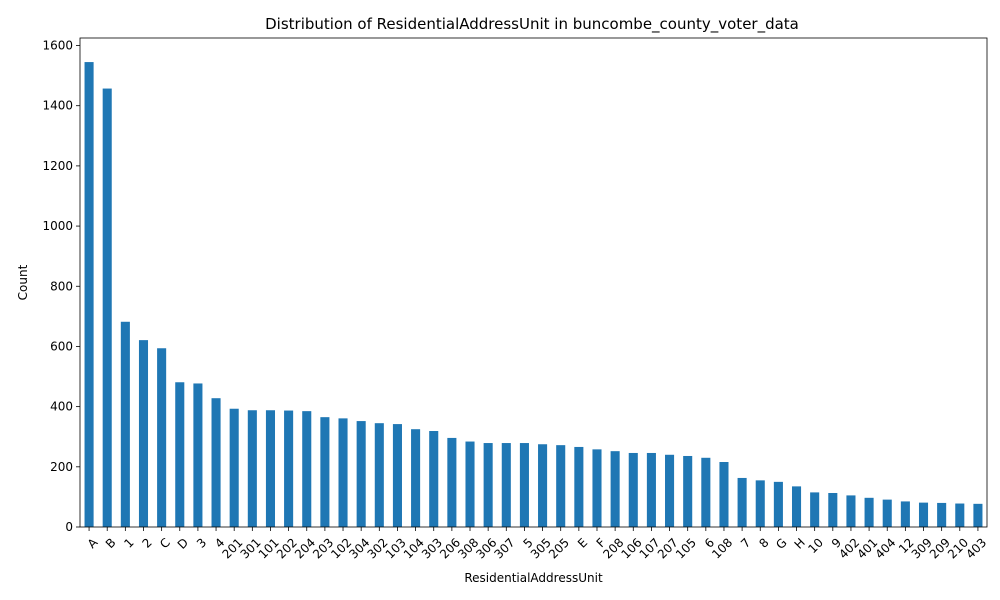 Image resolution: width=1000 pixels, height=600 pixels. I want to click on bar-C, so click(162, 437).